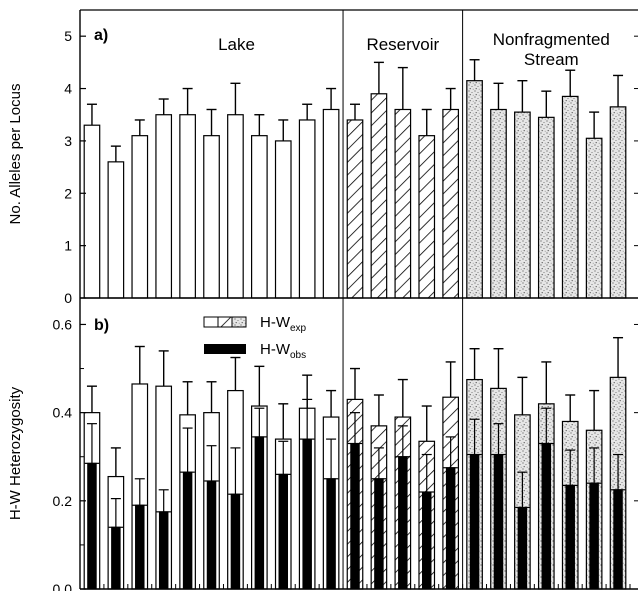 The width and height of the screenshot is (638, 591). What do you see at coordinates (101, 325) in the screenshot?
I see `panel-tag-b: b)` at bounding box center [101, 325].